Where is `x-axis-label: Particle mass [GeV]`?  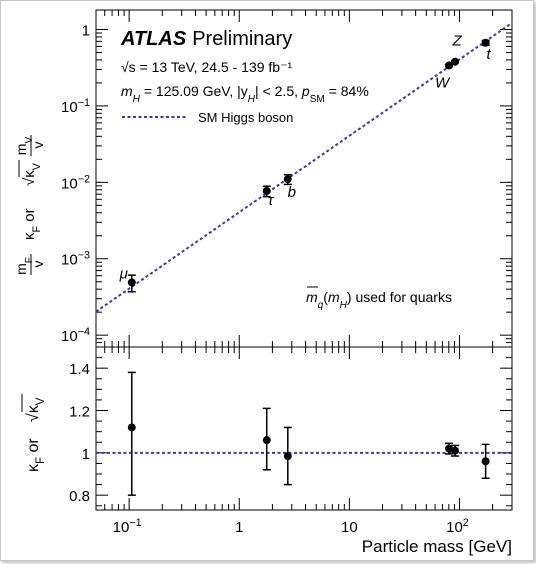
x-axis-label: Particle mass [GeV] is located at coordinates (437, 546).